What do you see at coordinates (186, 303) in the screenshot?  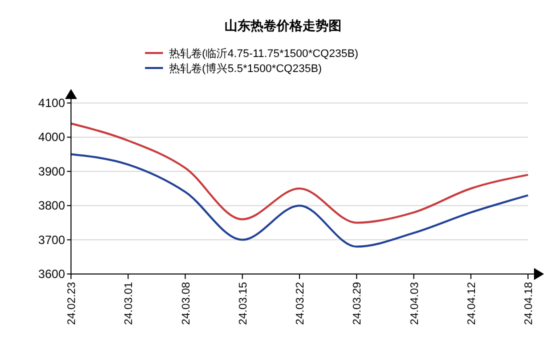 I see `x-tick-label: 24.03.08` at bounding box center [186, 303].